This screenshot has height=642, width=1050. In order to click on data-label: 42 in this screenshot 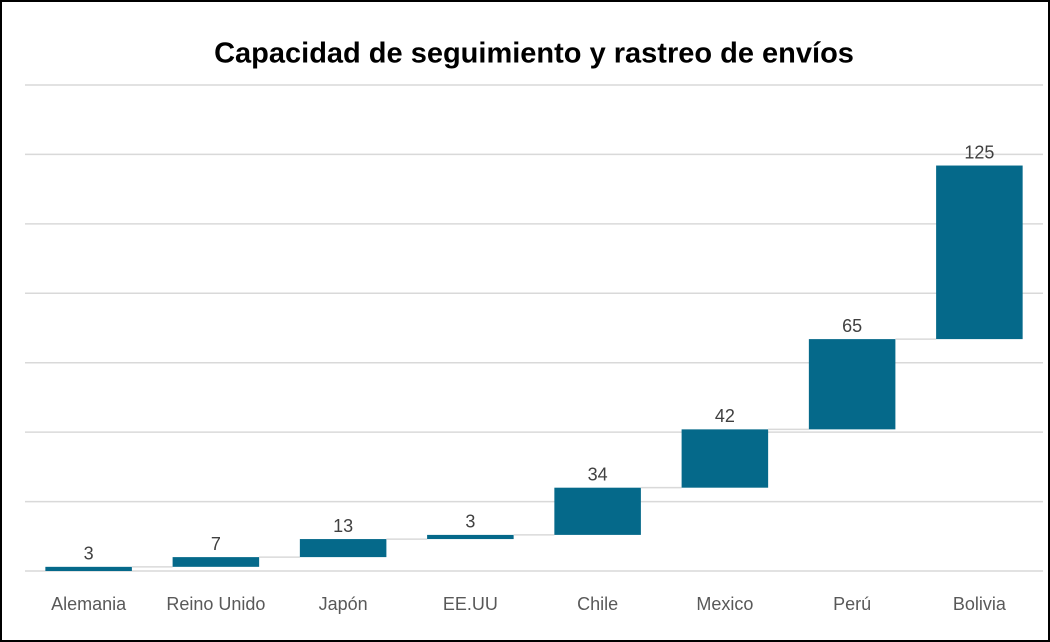, I will do `click(725, 416)`.